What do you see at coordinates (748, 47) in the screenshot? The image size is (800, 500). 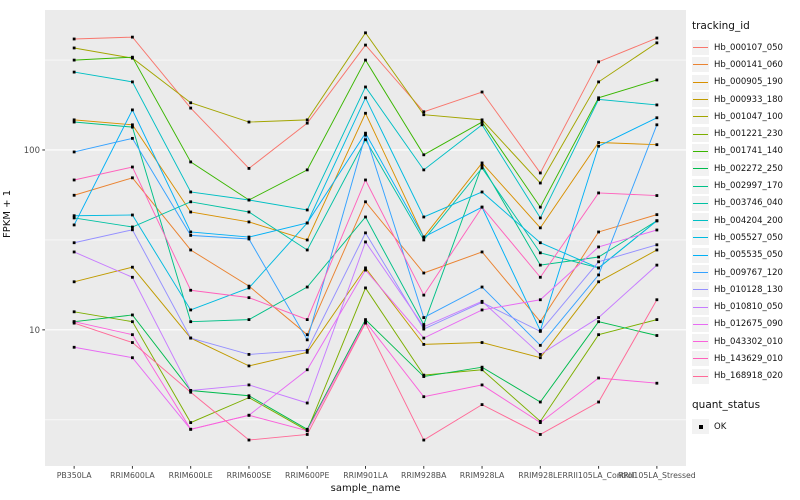 I see `legend-item-label: Hb_000107_050` at bounding box center [748, 47].